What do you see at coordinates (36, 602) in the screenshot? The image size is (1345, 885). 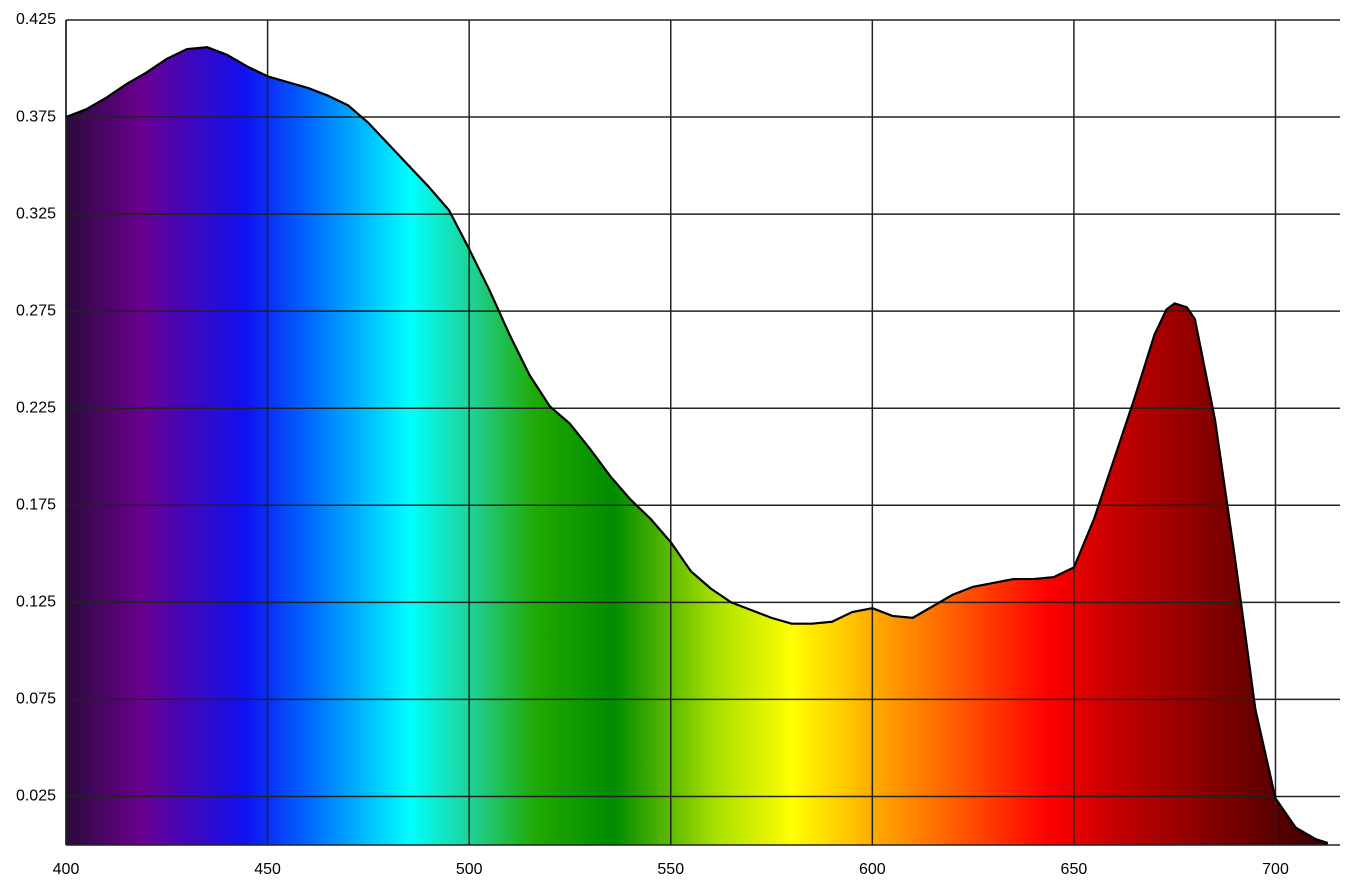 I see `y-tick-label: 0.125` at bounding box center [36, 602].